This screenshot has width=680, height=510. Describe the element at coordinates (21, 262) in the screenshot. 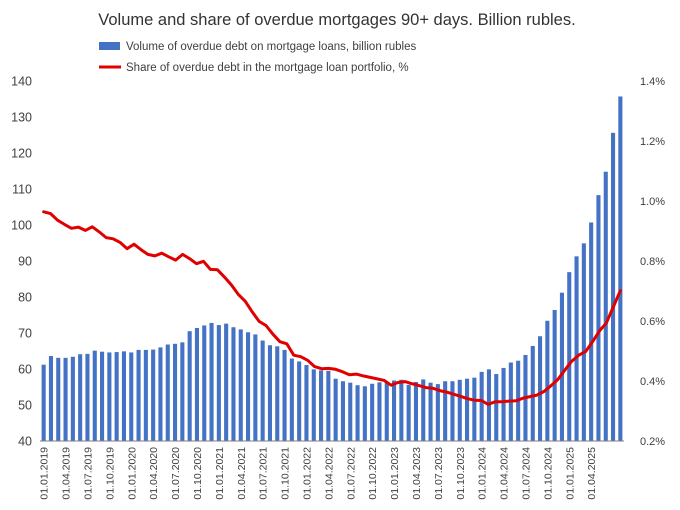

I see `y-axis-left: 40 50 60 70 80 90 100 110 120 130 140` at that location.